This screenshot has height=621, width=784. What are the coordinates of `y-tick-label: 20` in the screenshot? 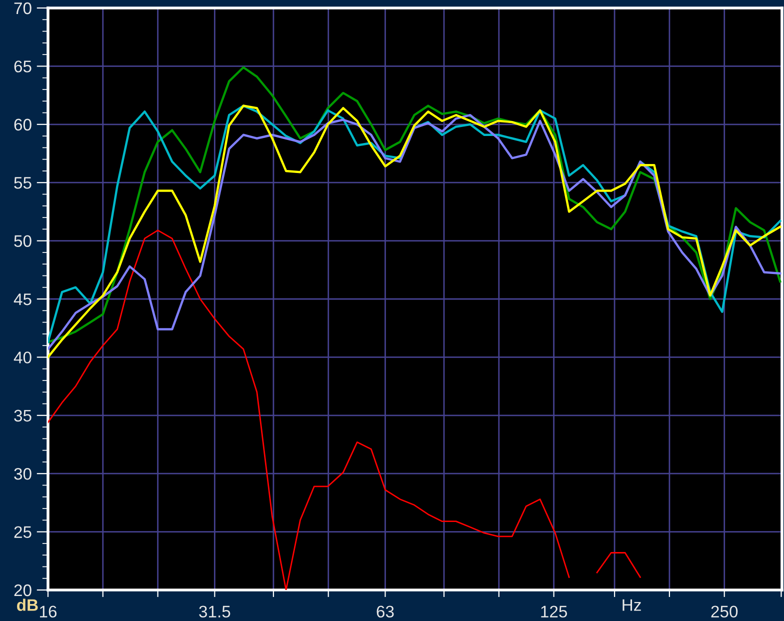 It's located at (23, 590).